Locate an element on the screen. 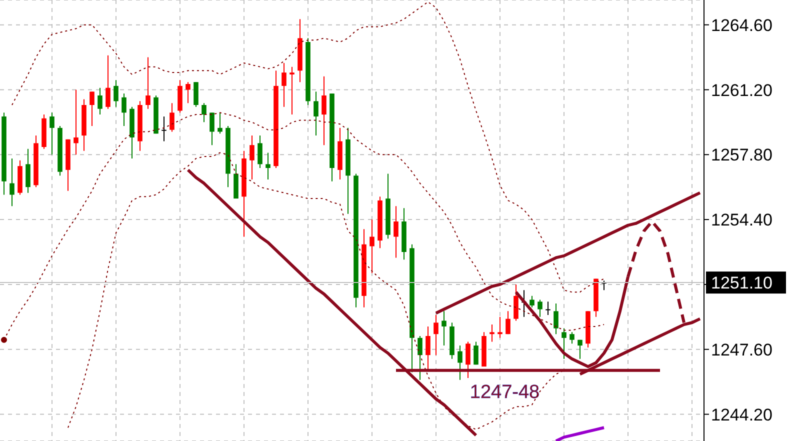  y-tick-label: 1254.40 is located at coordinates (741, 220).